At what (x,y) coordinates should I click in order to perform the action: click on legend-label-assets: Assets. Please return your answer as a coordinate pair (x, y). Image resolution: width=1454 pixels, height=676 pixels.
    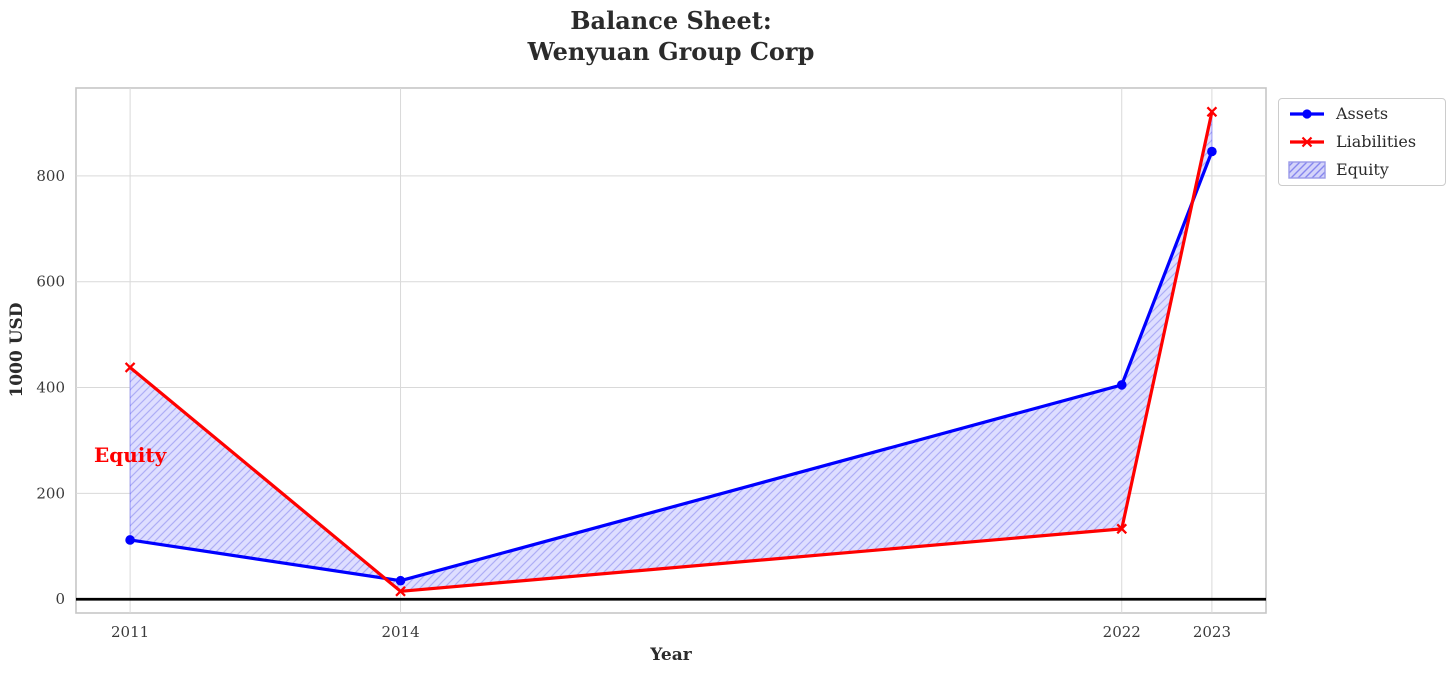
    Looking at the image, I should click on (1362, 113).